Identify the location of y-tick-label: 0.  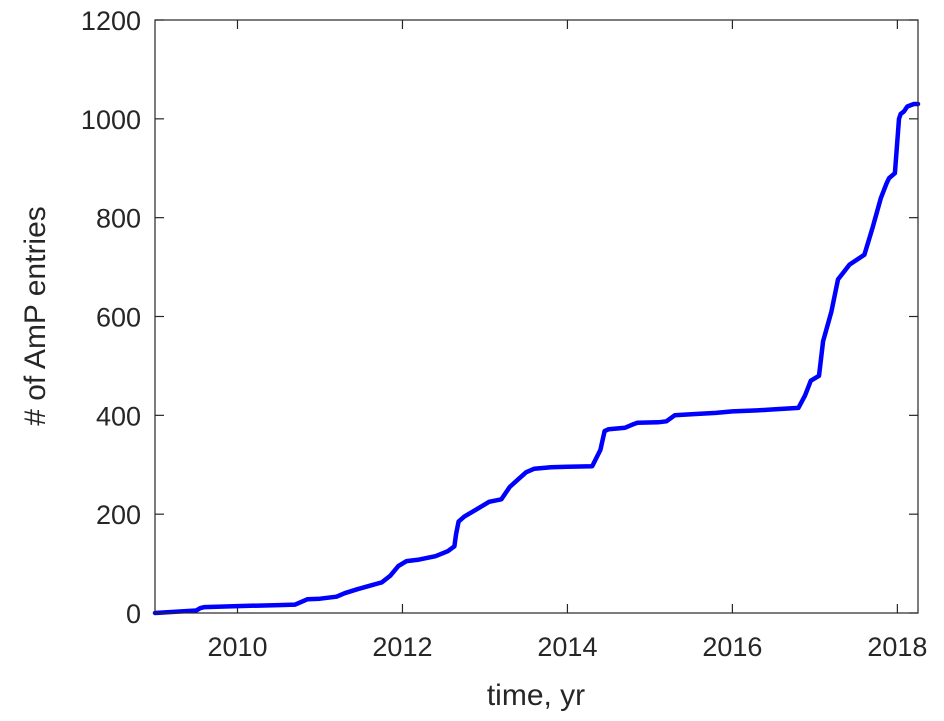
(133, 614).